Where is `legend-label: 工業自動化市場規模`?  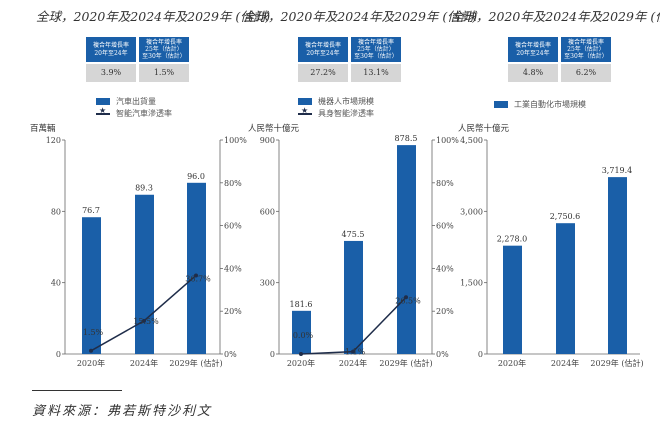 legend-label: 工業自動化市場規模 is located at coordinates (550, 104).